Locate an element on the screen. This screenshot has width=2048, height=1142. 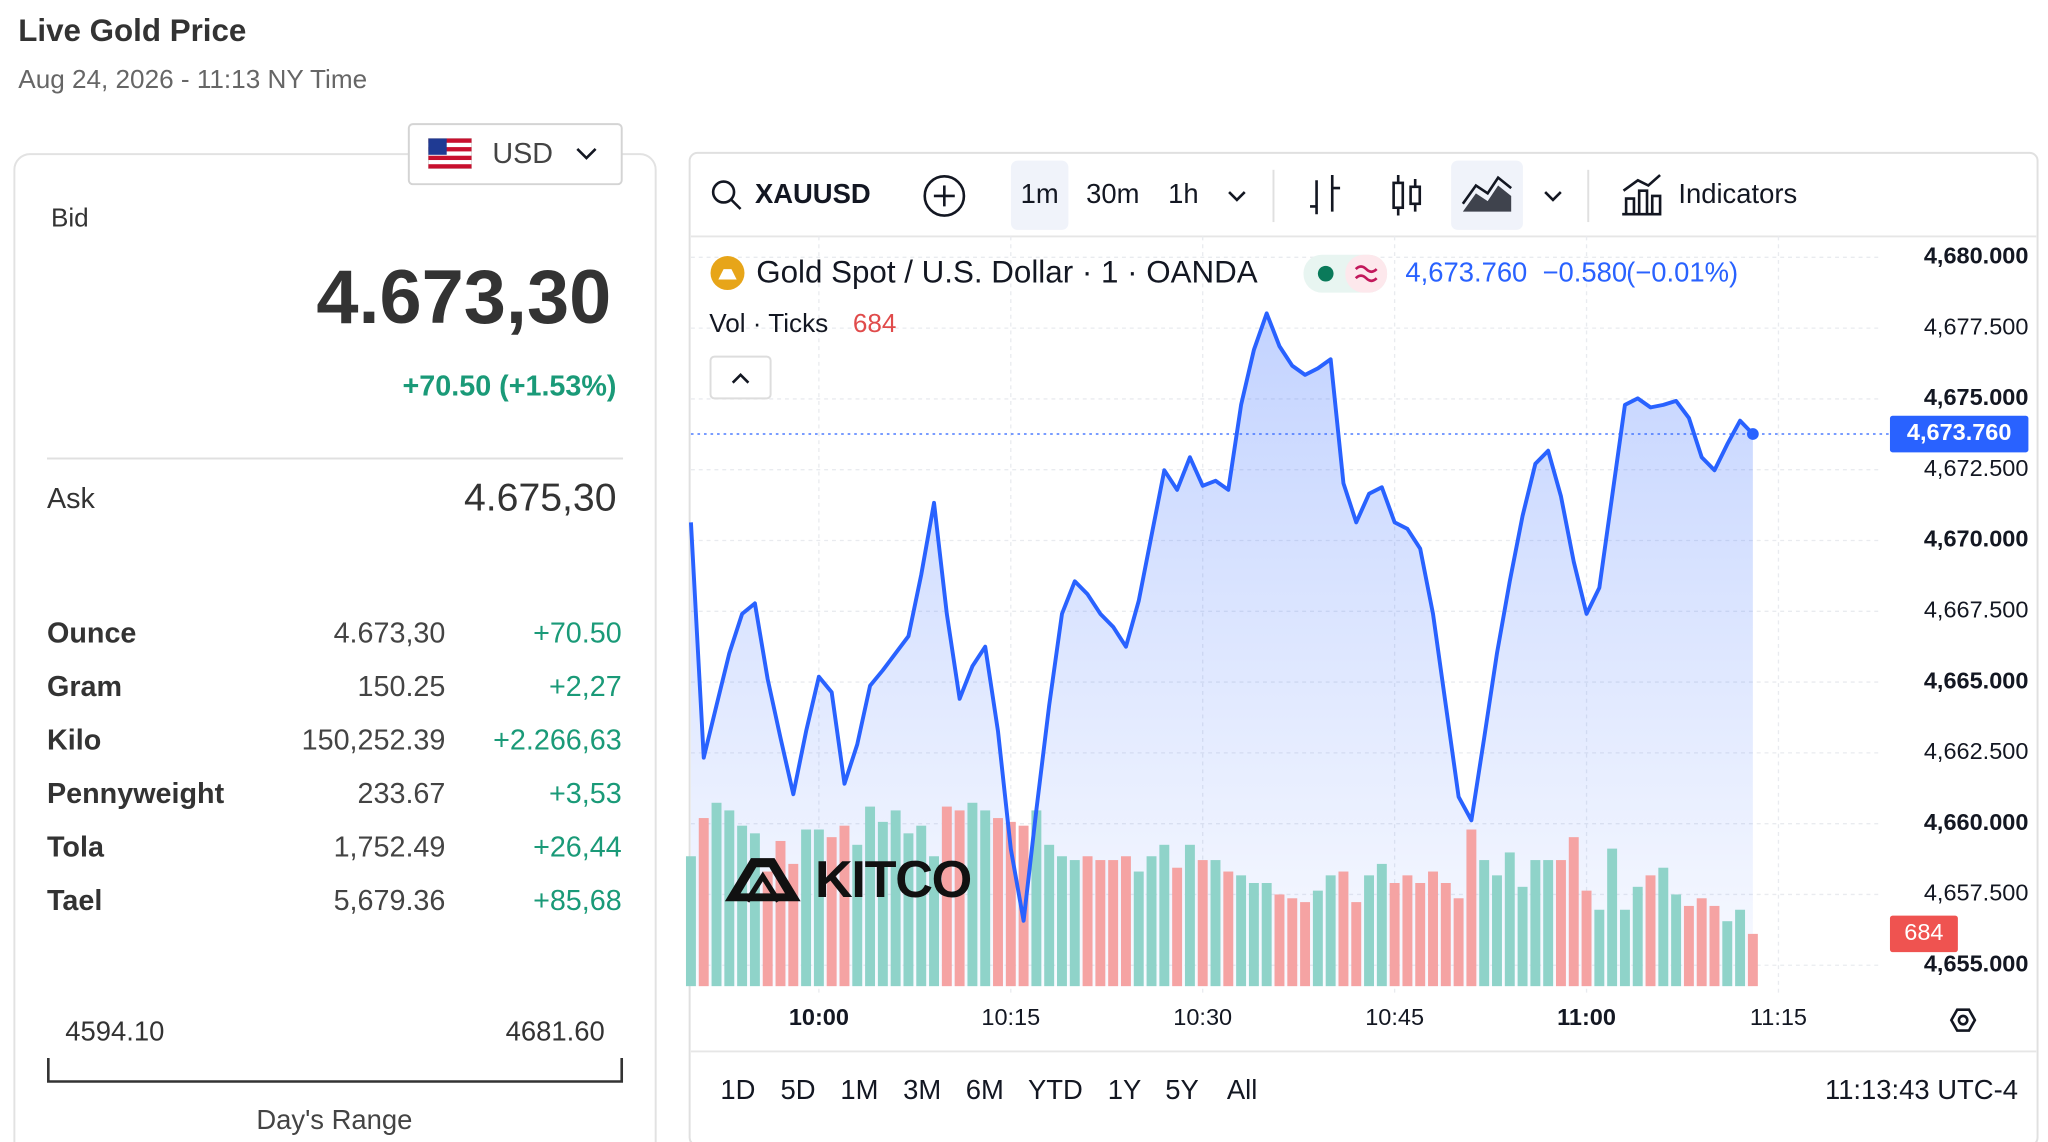
interval-button: 1h is located at coordinates (1183, 193).